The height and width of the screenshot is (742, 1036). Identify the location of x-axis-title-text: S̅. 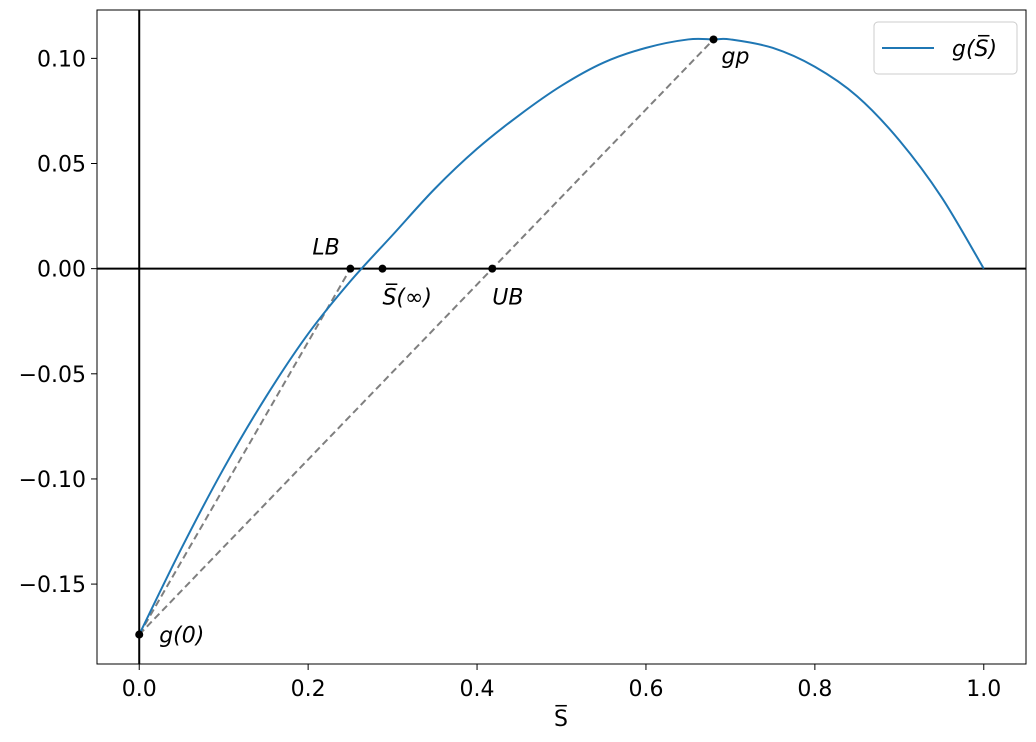
(561, 718).